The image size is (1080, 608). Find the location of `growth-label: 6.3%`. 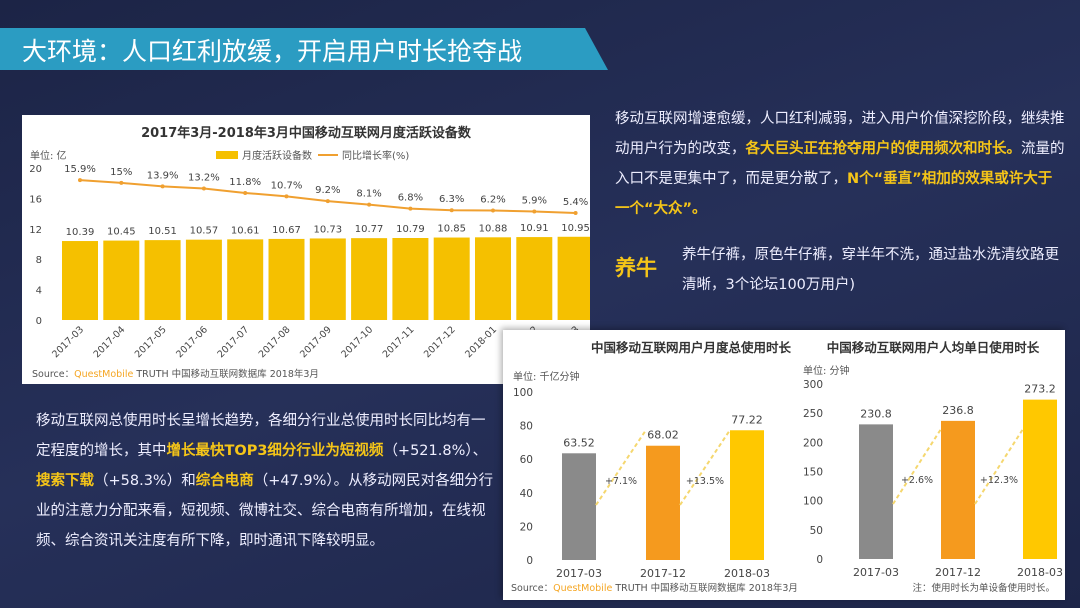

growth-label: 6.3% is located at coordinates (451, 199).